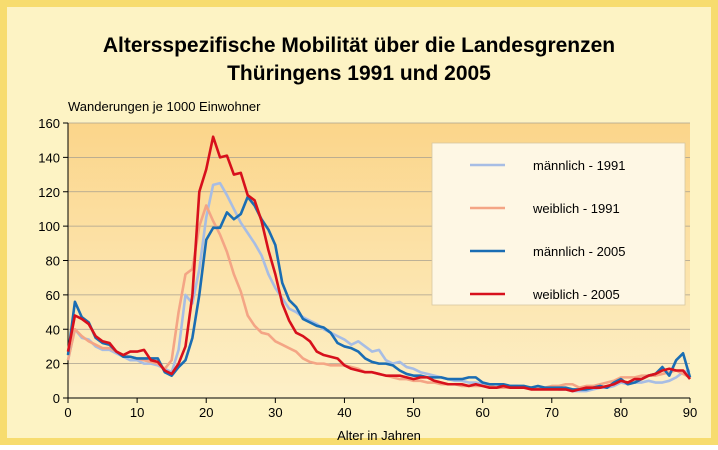 This screenshot has width=718, height=450. I want to click on y-tick-label: 120, so click(49, 192).